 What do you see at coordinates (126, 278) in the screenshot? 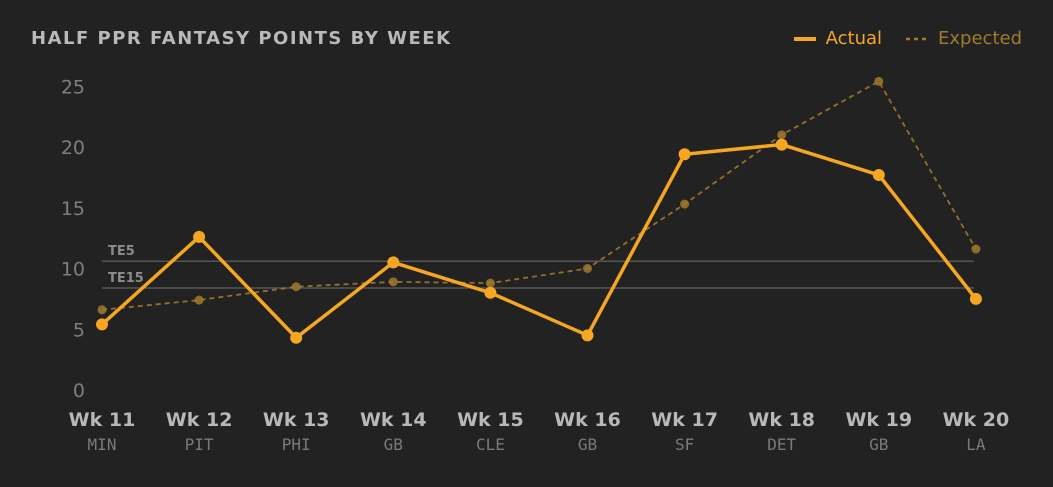
I see `reference-line-label: TE15` at bounding box center [126, 278].